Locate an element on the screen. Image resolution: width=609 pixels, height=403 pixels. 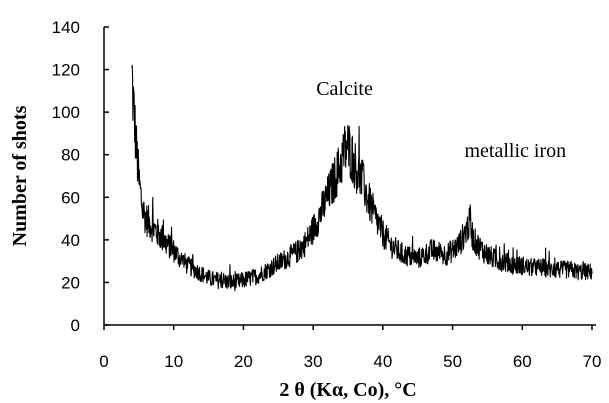
y-tick-label: 0 is located at coordinates (75, 325).